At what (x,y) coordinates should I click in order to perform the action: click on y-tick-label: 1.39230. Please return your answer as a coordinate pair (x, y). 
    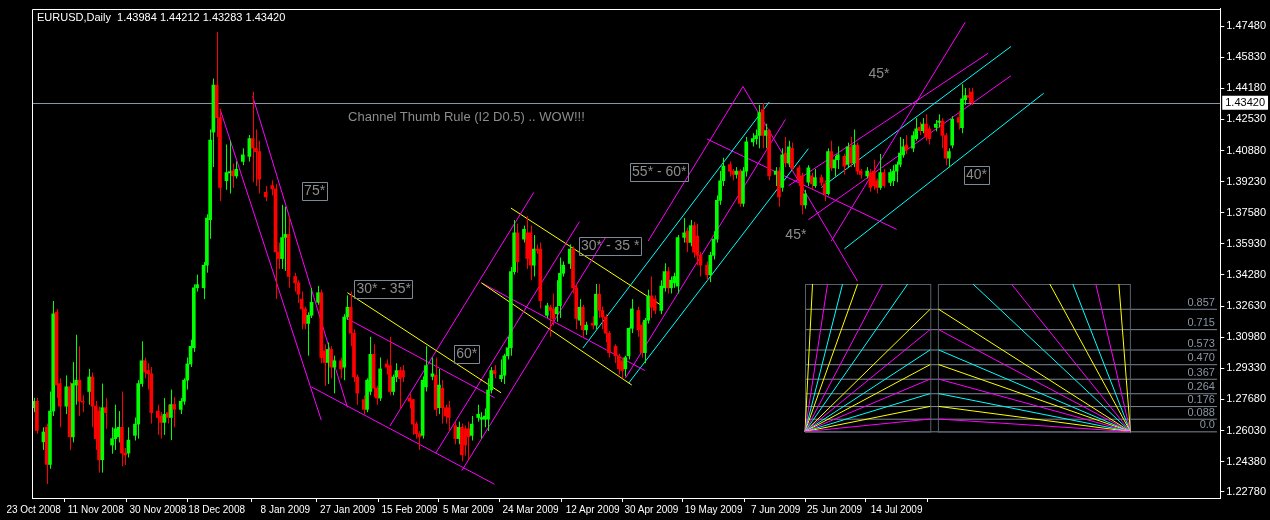
    Looking at the image, I should click on (1246, 180).